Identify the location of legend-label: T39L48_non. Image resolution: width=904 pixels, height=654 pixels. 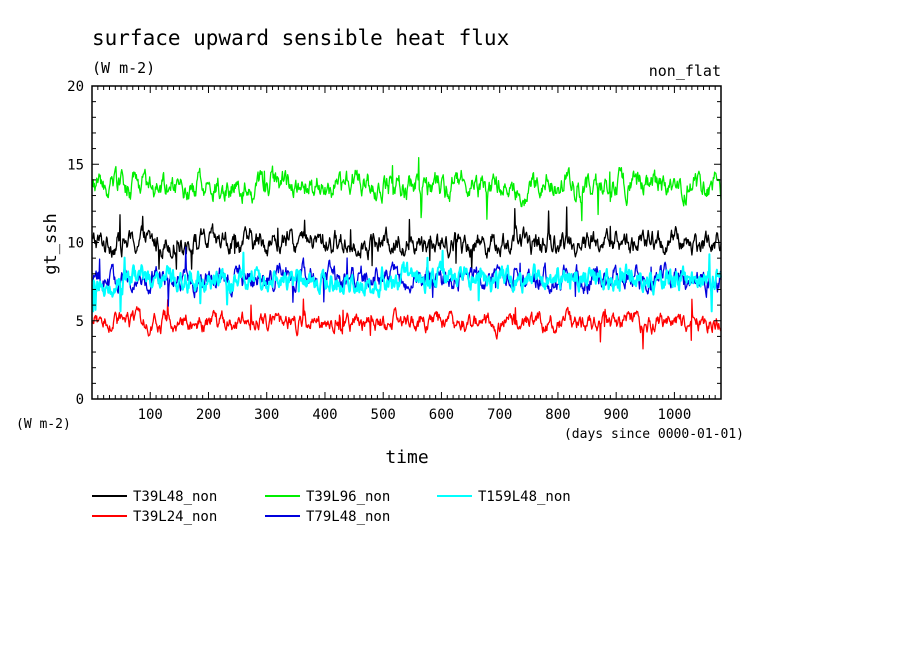
(175, 497).